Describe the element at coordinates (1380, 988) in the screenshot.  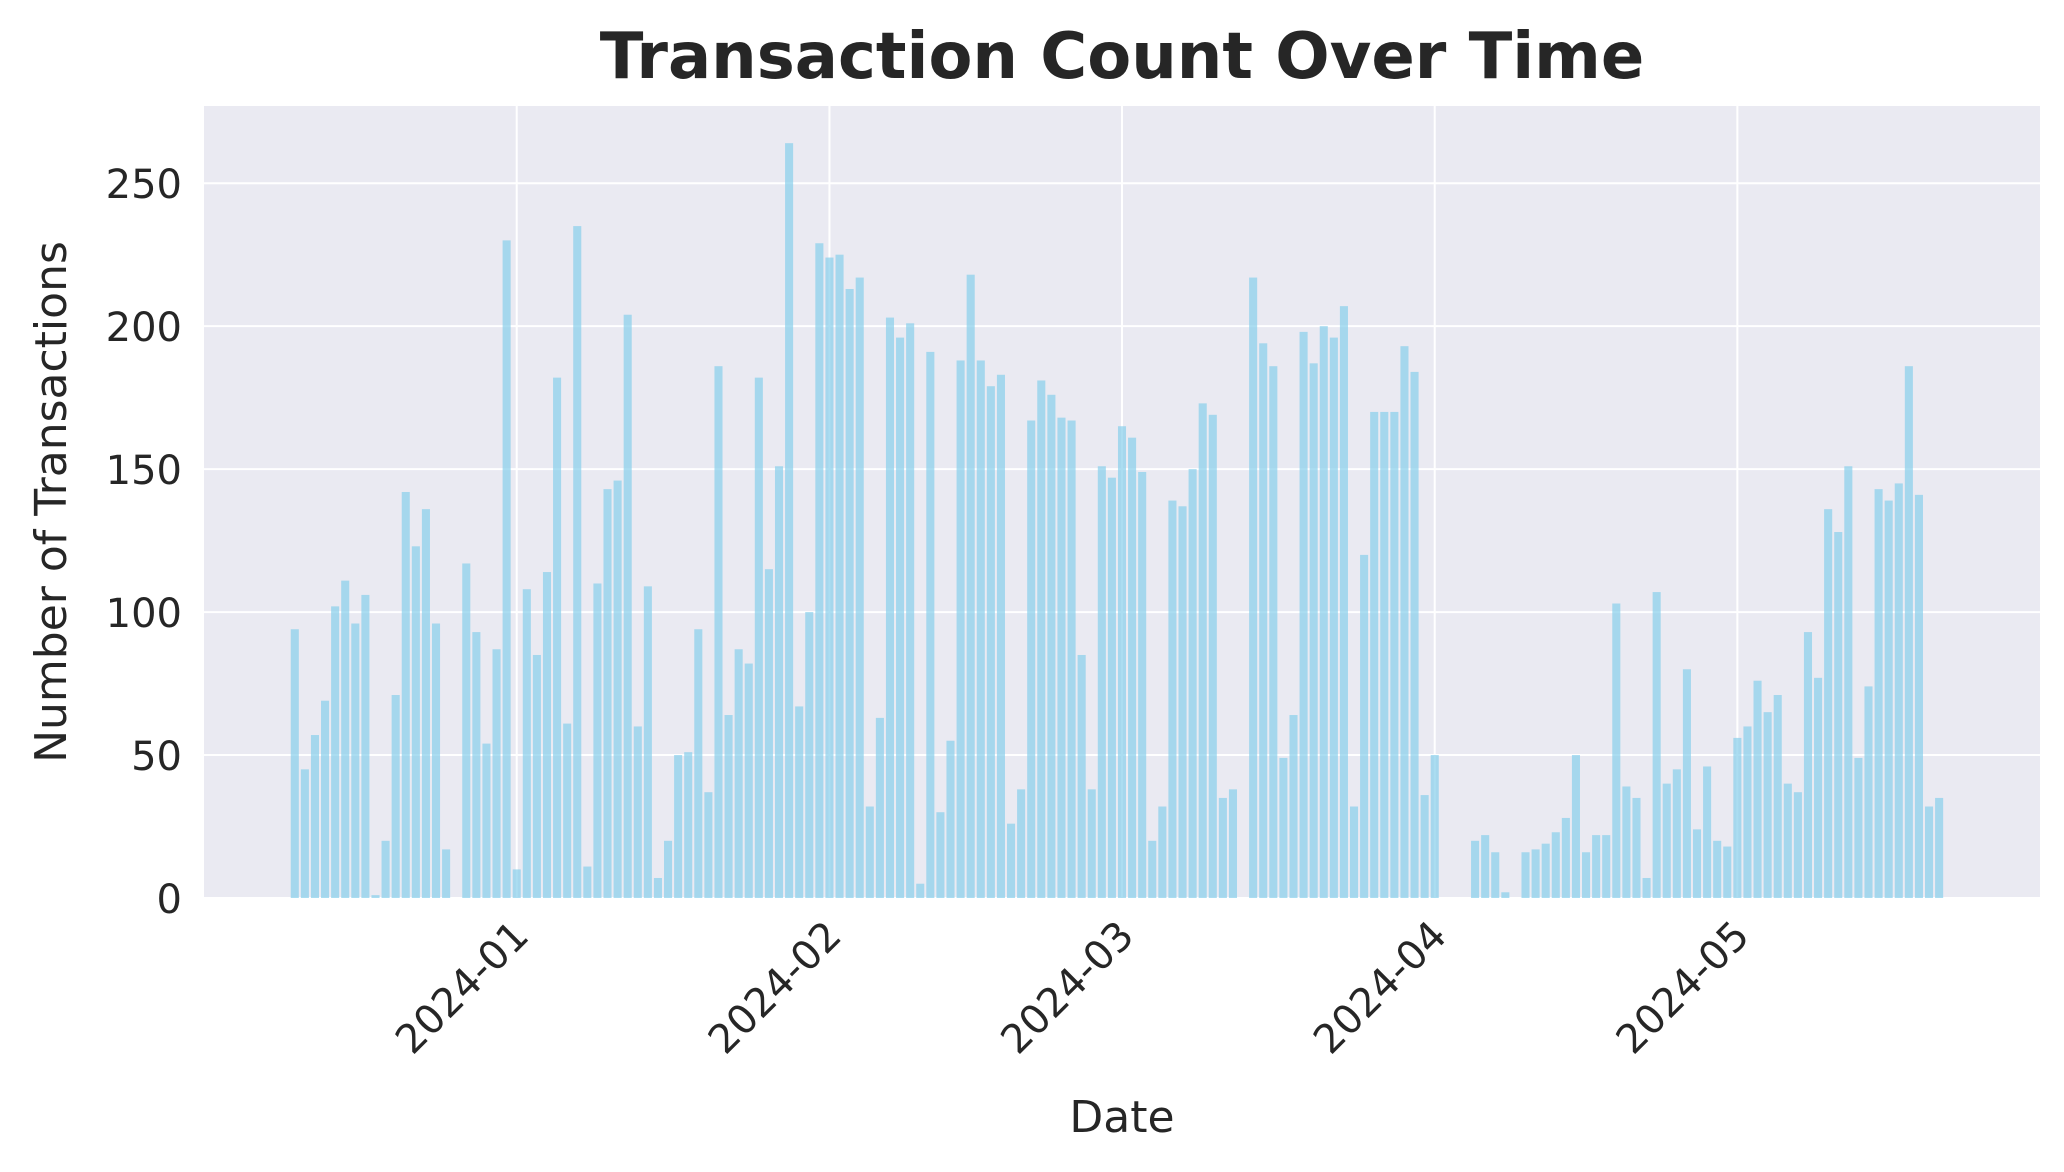
I see `x-tick-label: 2024-04` at that location.